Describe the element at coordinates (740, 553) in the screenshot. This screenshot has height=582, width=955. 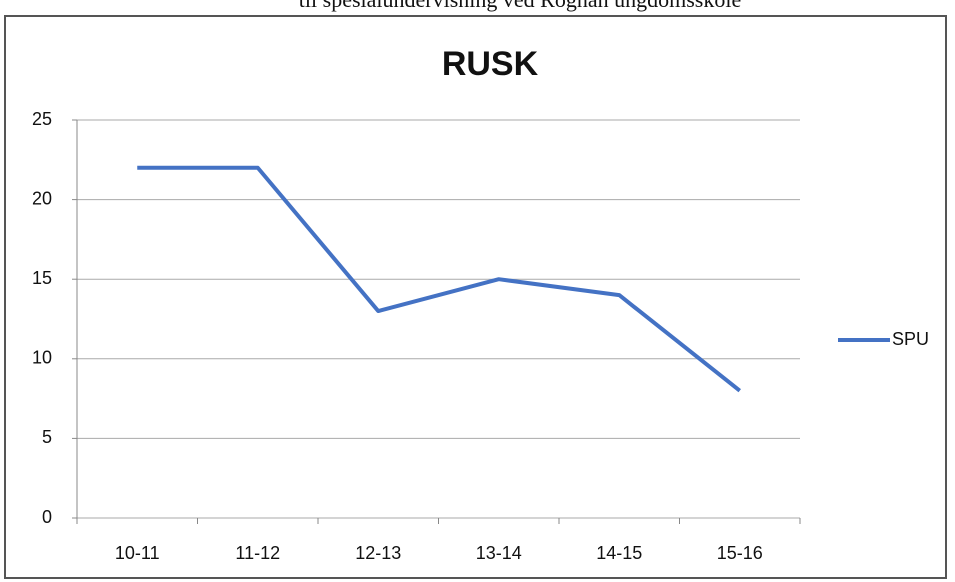
I see `x-tick-label: 15-16` at that location.